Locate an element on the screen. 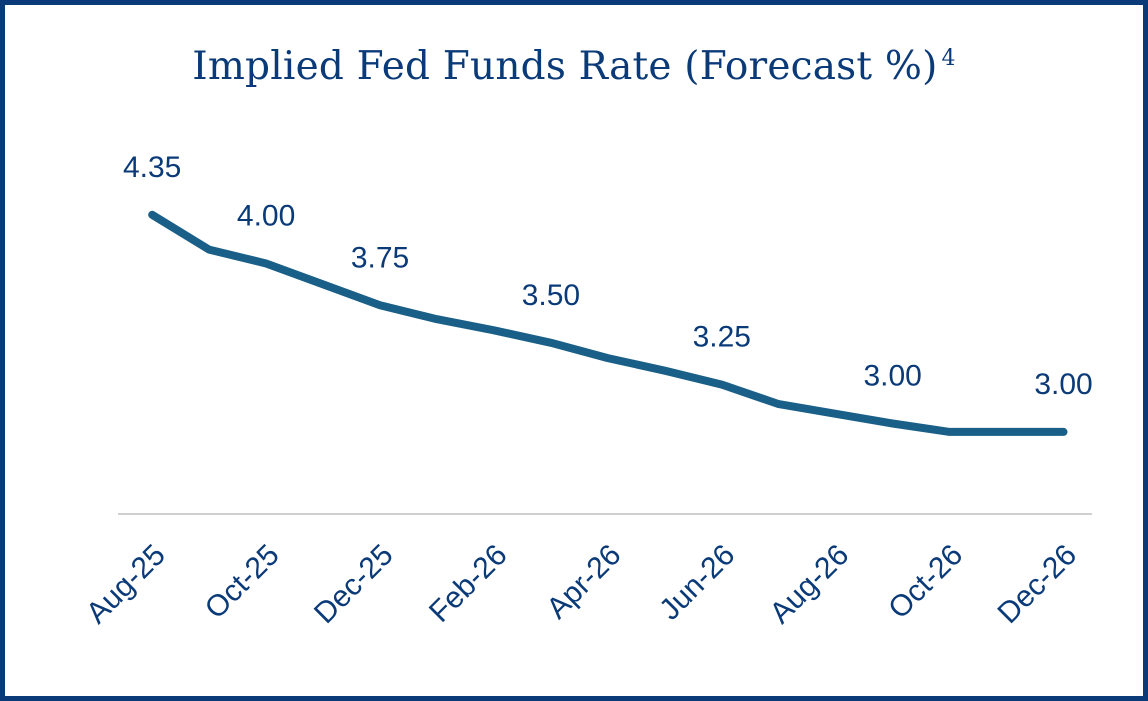 Image resolution: width=1148 pixels, height=701 pixels. x-tick-label-8: Dec-26 is located at coordinates (1037, 584).